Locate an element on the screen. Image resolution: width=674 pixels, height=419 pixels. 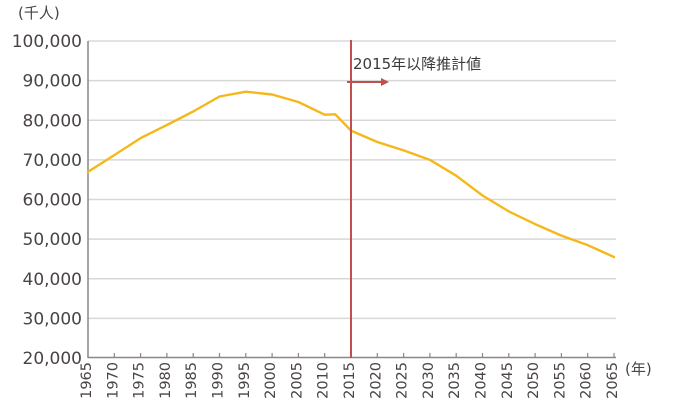
x-tick-label: 2045 is located at coordinates (508, 380).